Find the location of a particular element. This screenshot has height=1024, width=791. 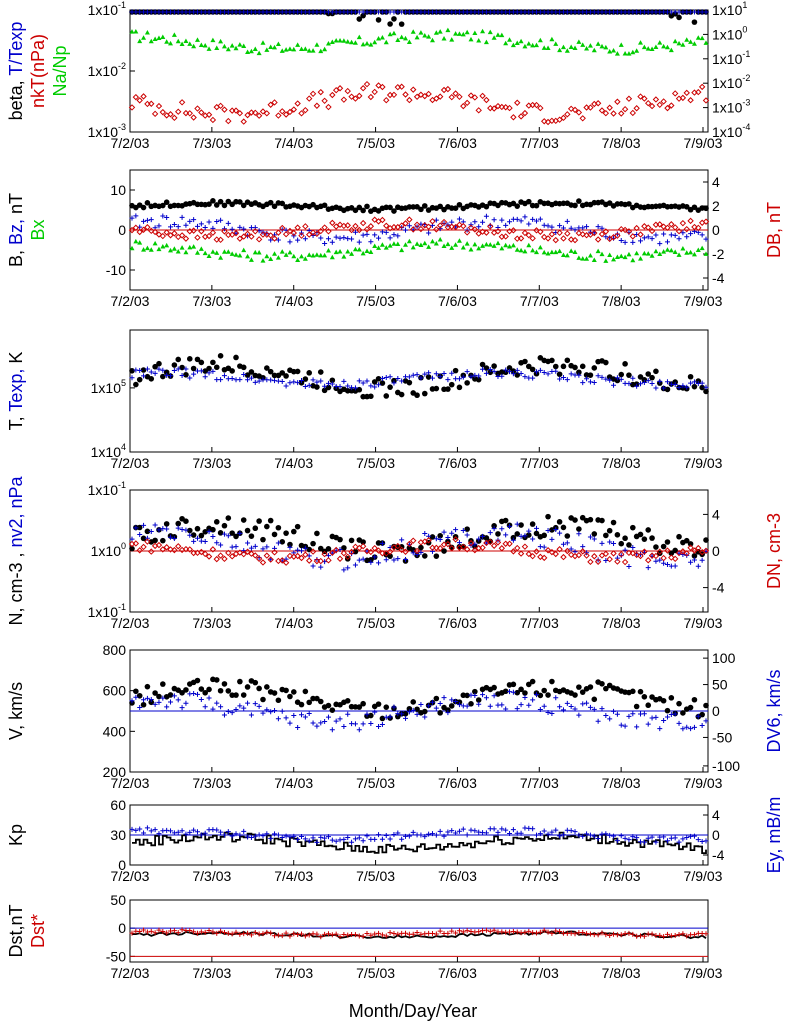

y-axis-label: V, km/s is located at coordinates (16, 711).